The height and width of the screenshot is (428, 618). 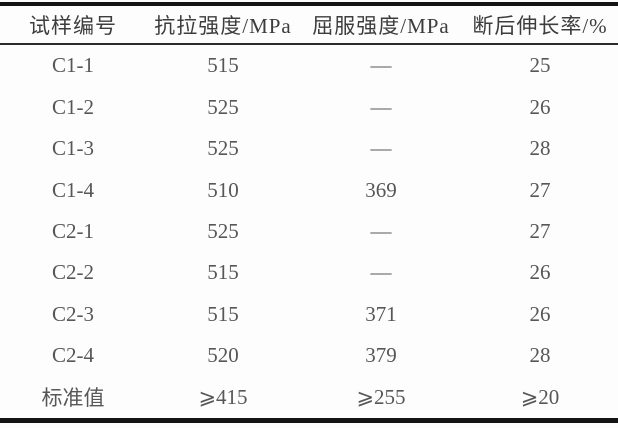 What do you see at coordinates (381, 313) in the screenshot?
I see `yield-strength-cell: 371` at bounding box center [381, 313].